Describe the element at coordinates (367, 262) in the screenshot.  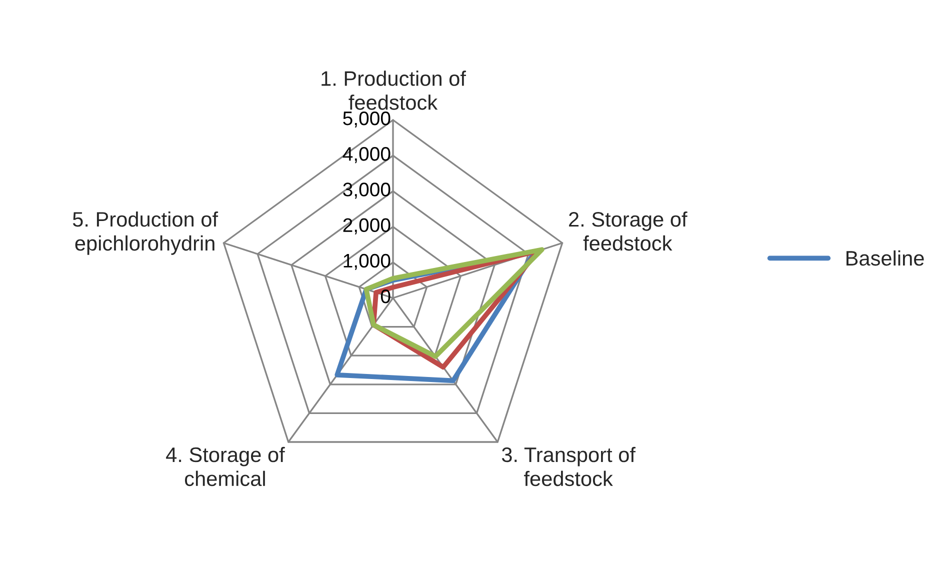
I see `y-tick-label: 1,000` at that location.